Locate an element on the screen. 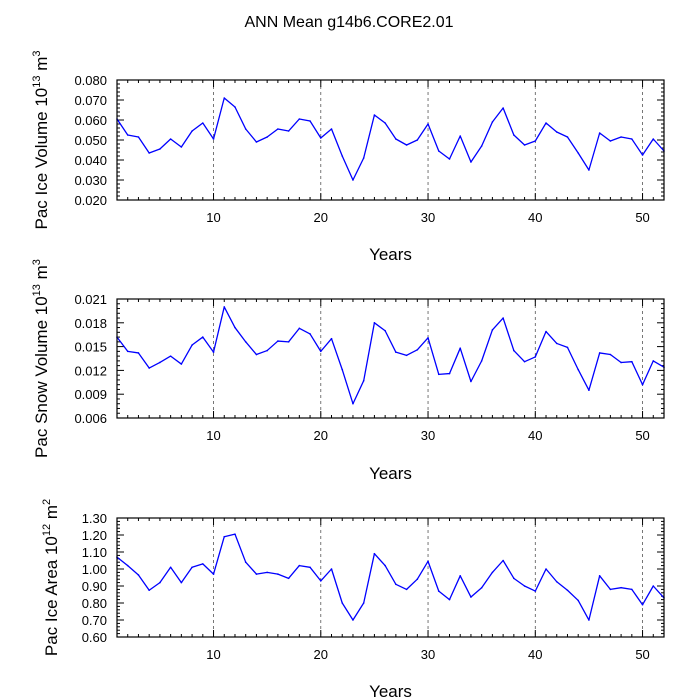 This screenshot has width=698, height=698. y-tick-label-0.050: 0.050 is located at coordinates (90, 140).